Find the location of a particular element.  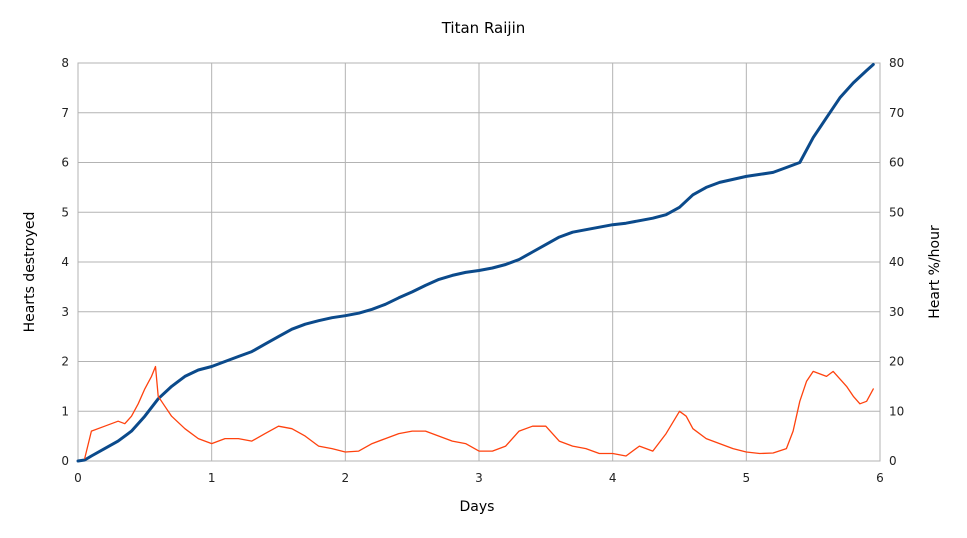

x-tick-label: 4 is located at coordinates (613, 478).